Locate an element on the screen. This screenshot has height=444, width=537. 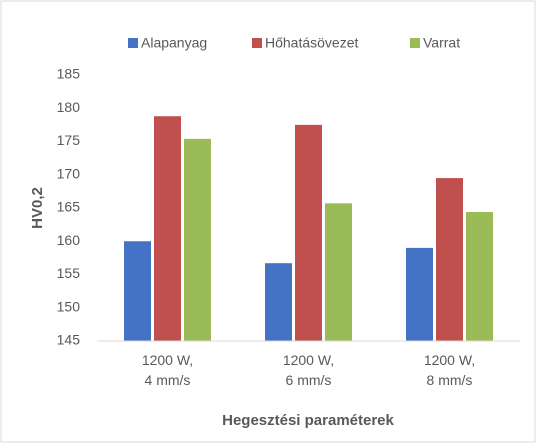
x-axis-title: Hegesztési paraméterek is located at coordinates (308, 420).